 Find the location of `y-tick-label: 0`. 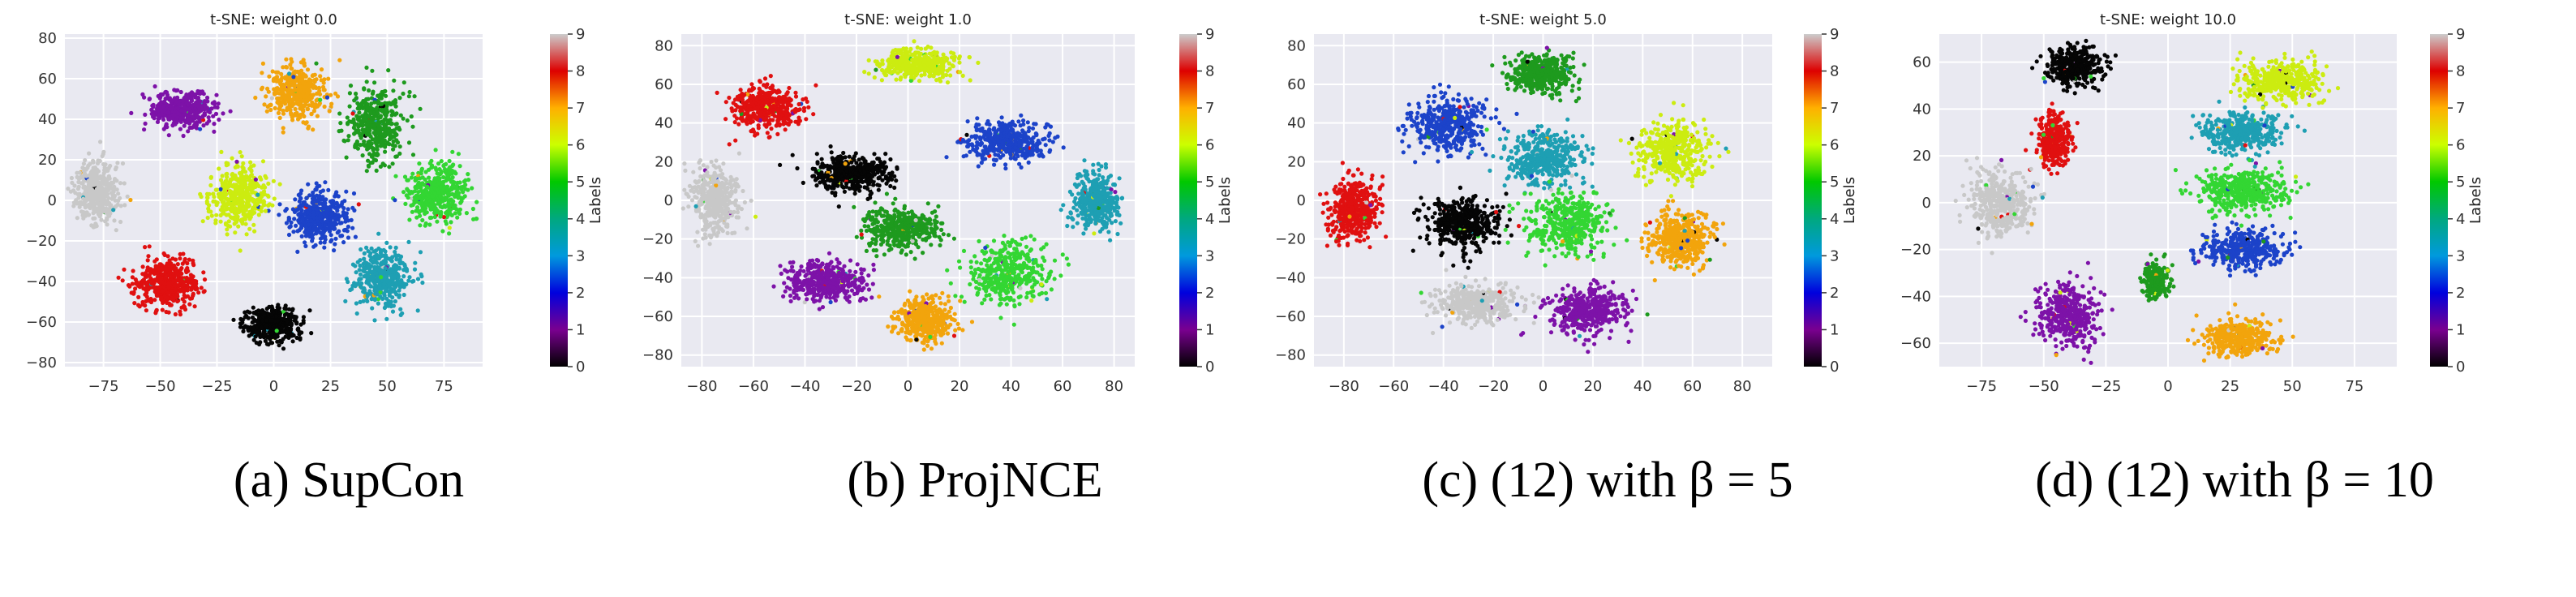

y-tick-label: 0 is located at coordinates (52, 200).